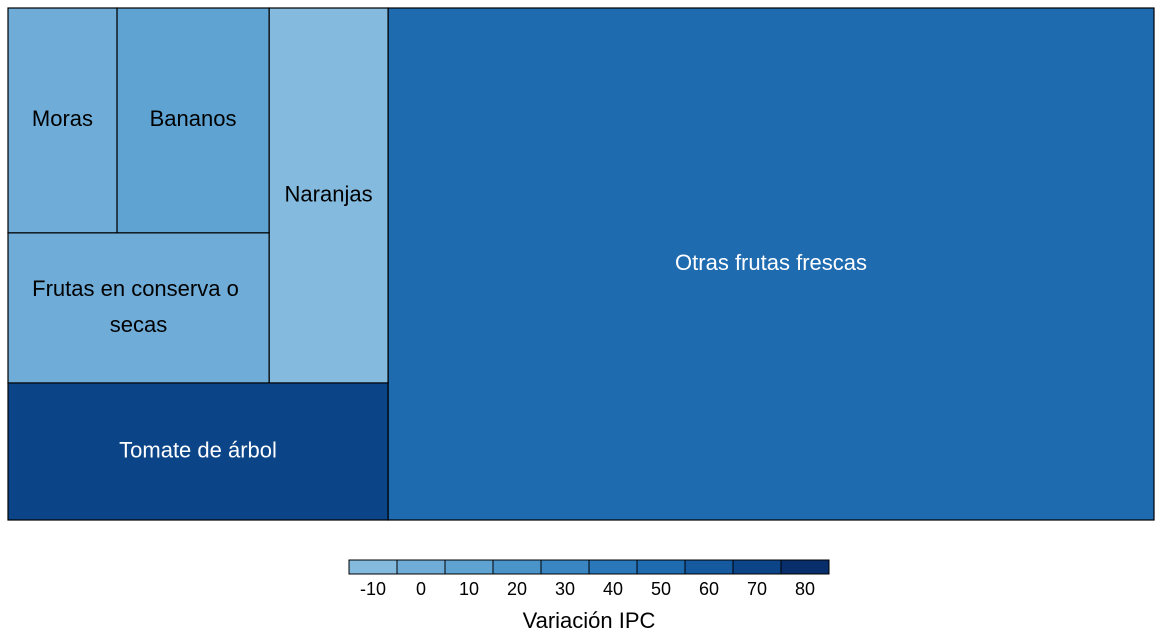  What do you see at coordinates (805, 589) in the screenshot?
I see `legend-tick-label: 80` at bounding box center [805, 589].